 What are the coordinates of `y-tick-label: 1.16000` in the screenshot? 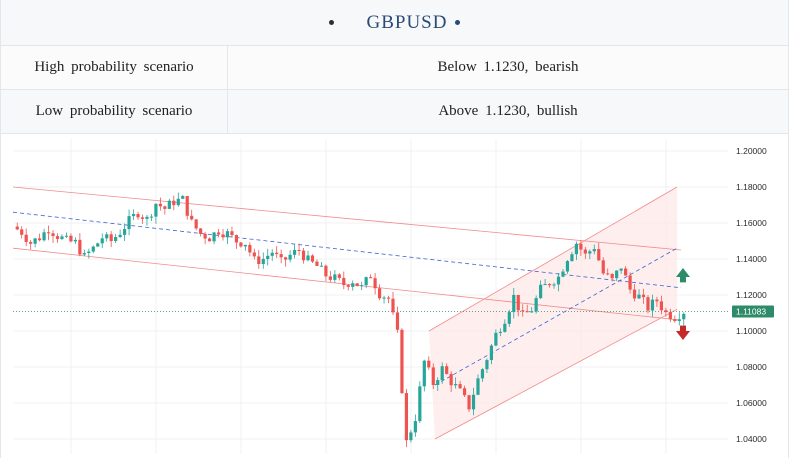 It's located at (751, 223).